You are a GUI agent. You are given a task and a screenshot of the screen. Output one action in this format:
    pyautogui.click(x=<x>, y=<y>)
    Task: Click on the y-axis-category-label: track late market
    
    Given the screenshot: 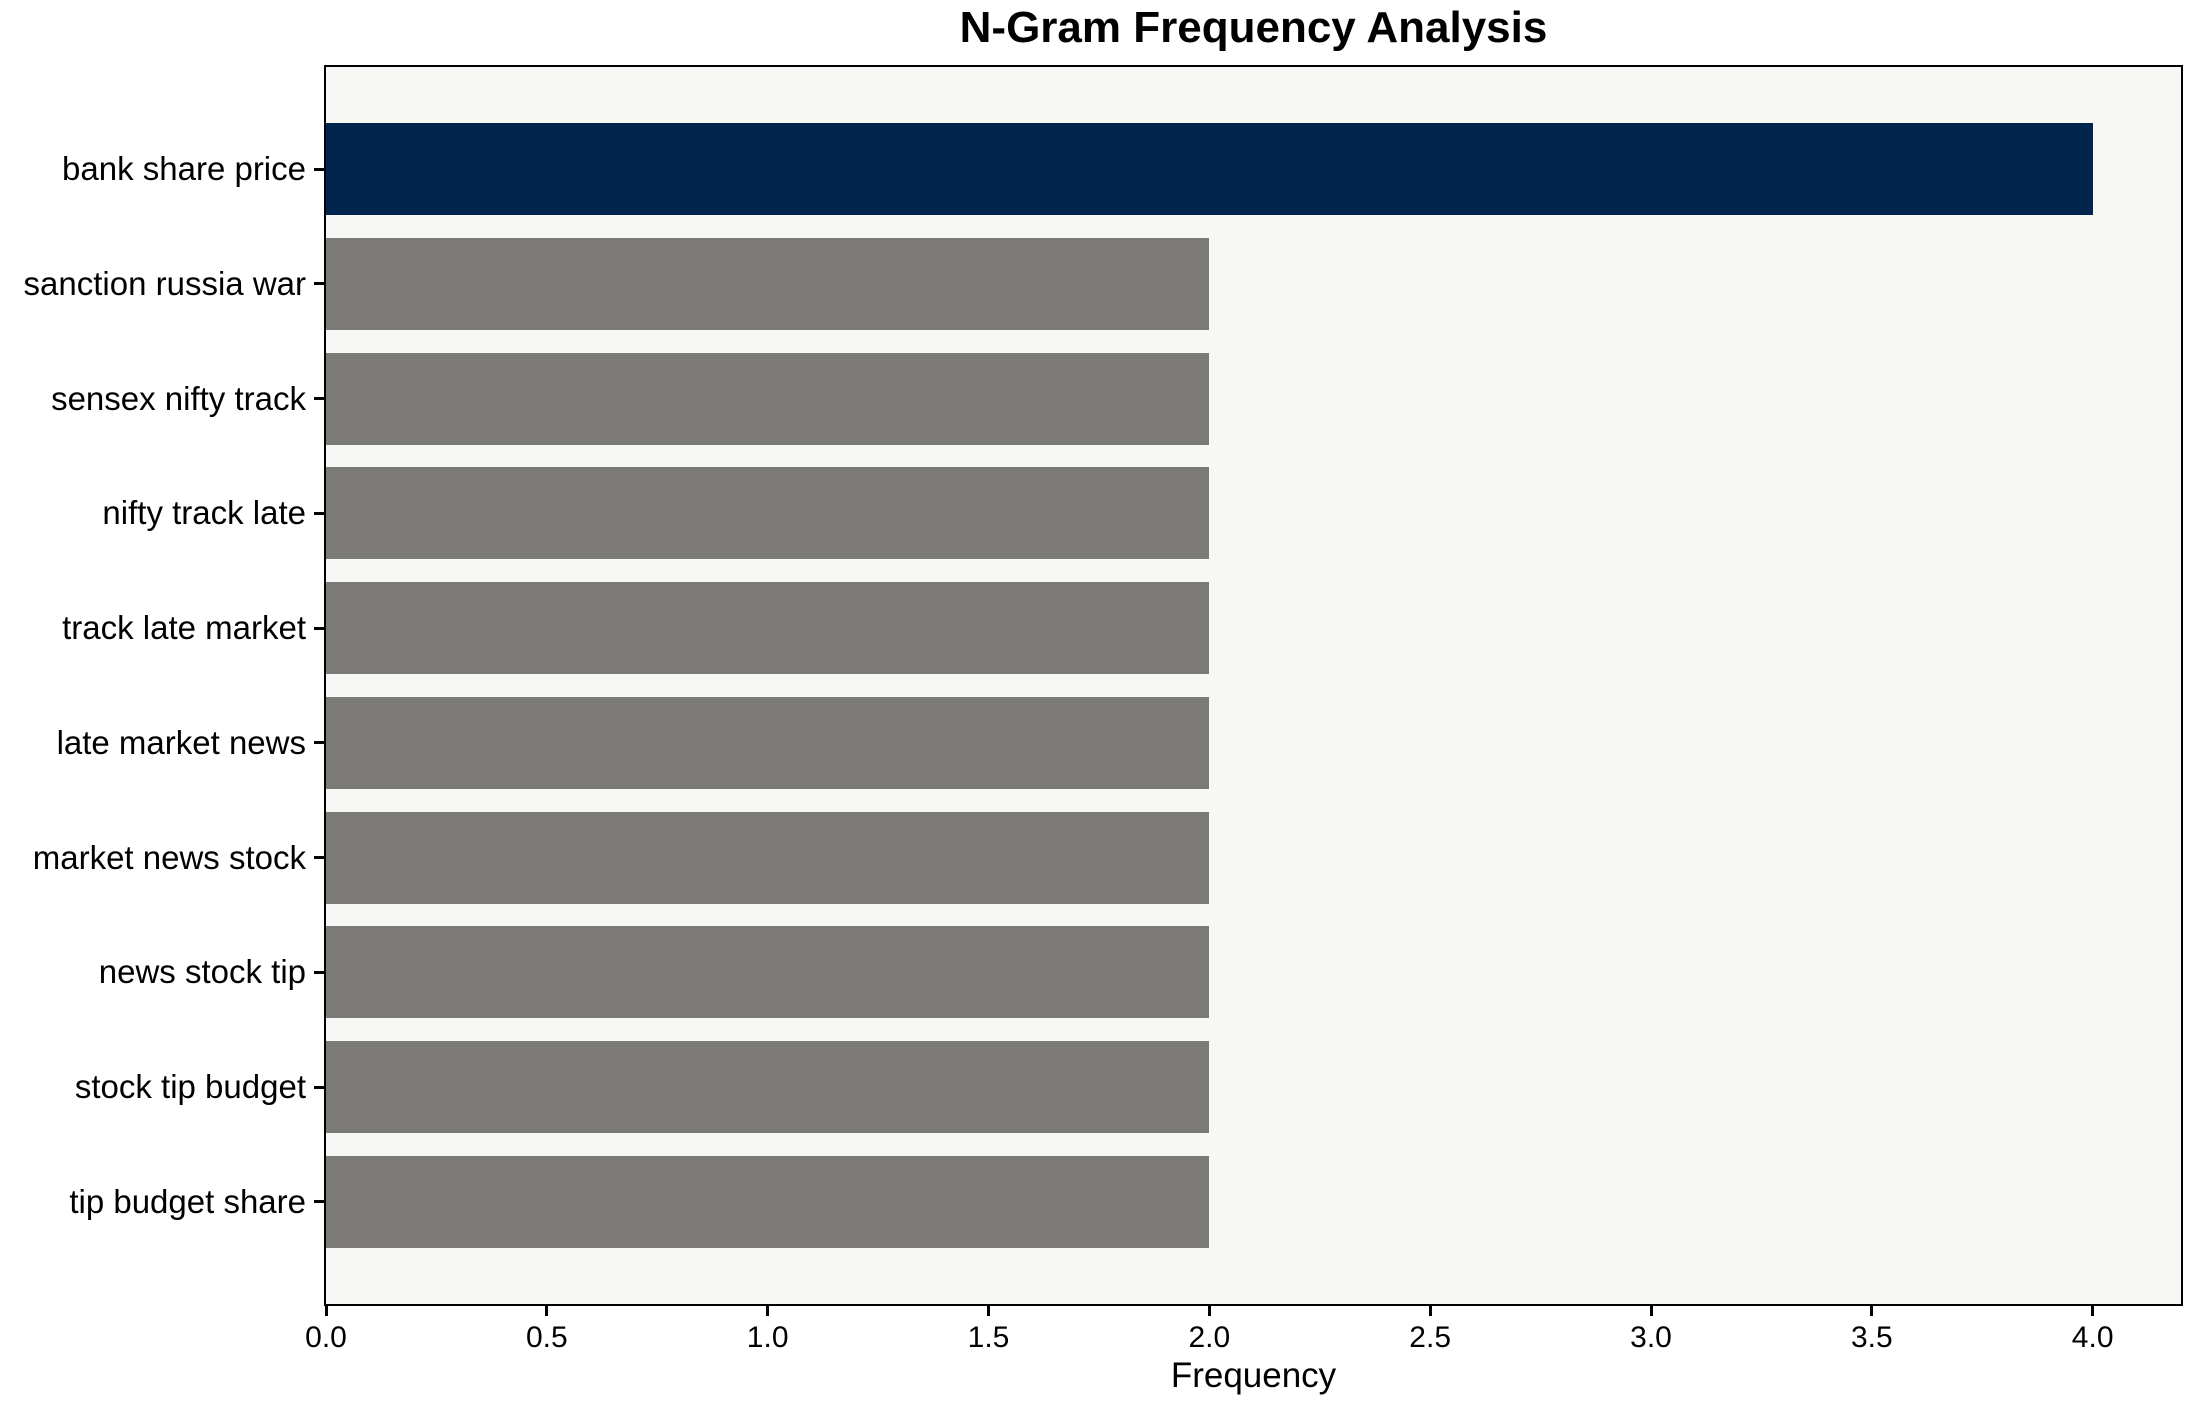 What is the action you would take?
    pyautogui.click(x=184, y=628)
    